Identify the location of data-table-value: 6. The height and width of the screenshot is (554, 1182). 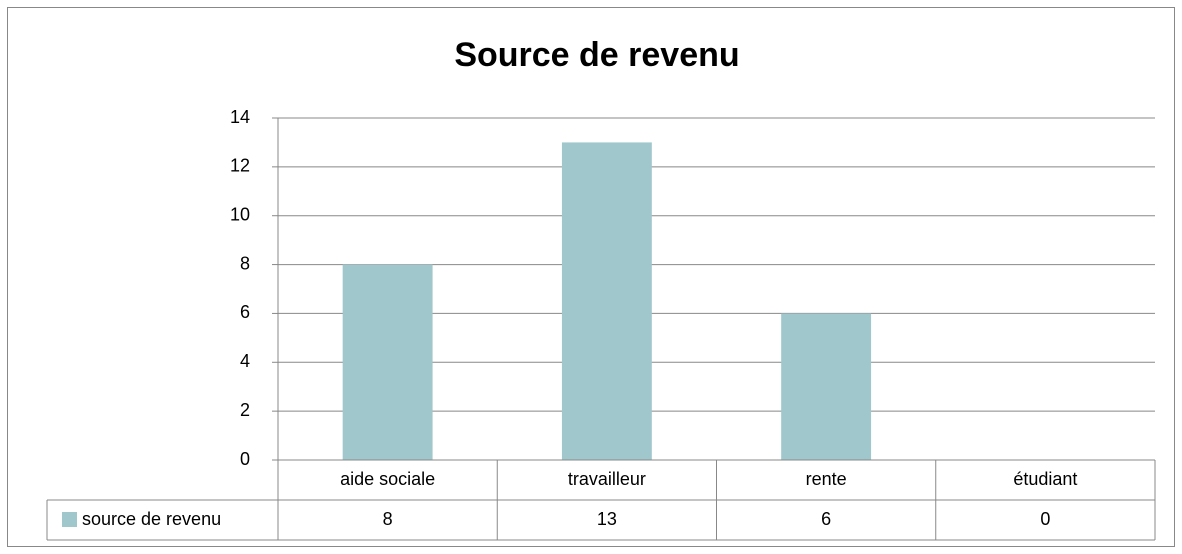
(826, 519).